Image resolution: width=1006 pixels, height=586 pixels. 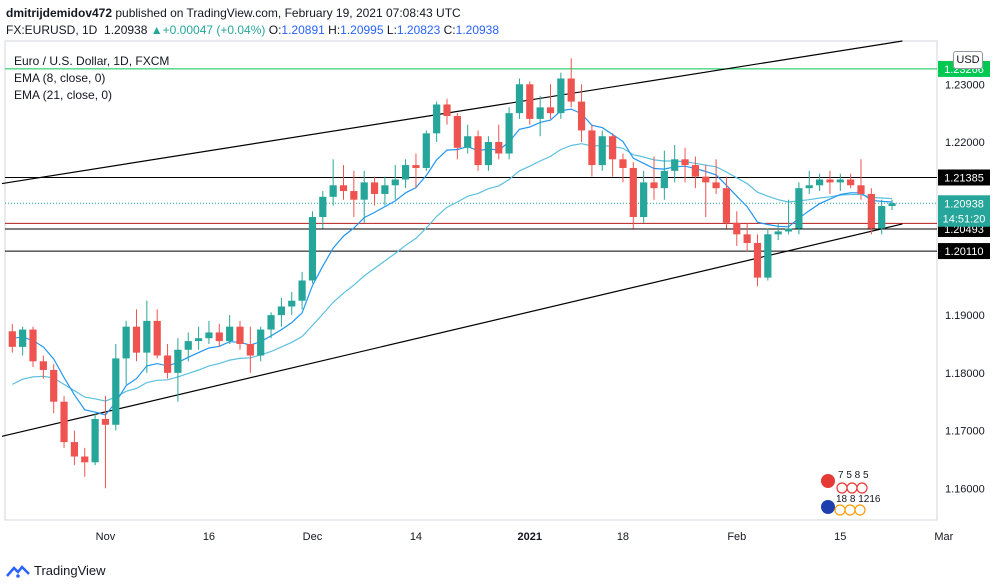 I want to click on close-value: 1.20938, so click(x=477, y=30).